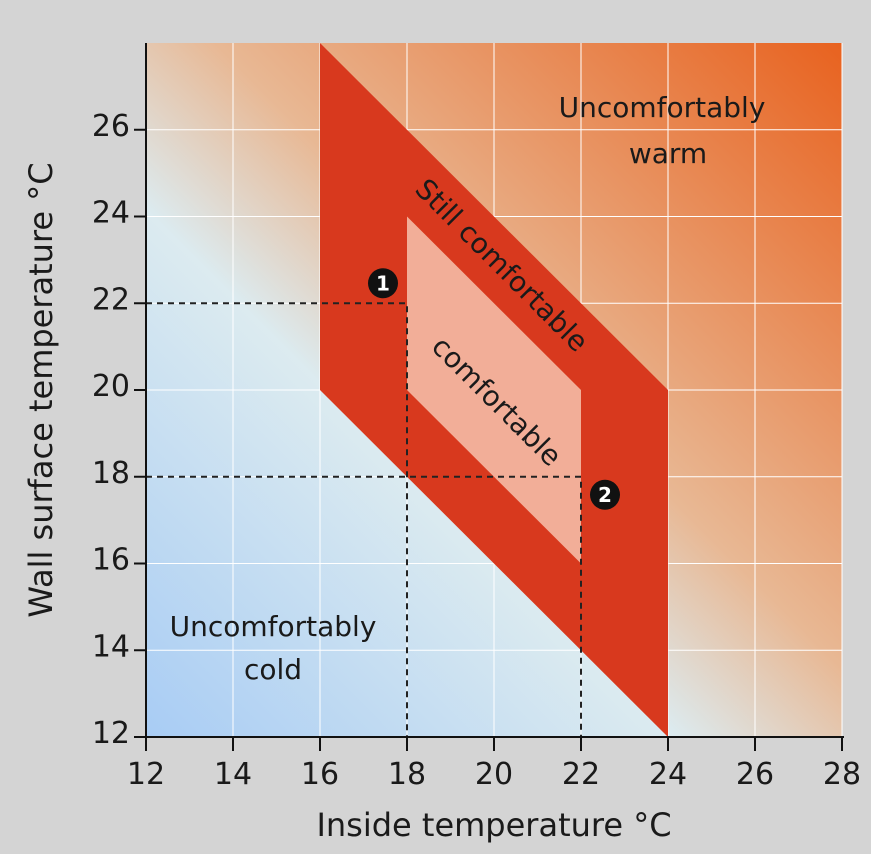 The height and width of the screenshot is (854, 871). Describe the element at coordinates (493, 825) in the screenshot. I see `x-axis-label: Inside temperature °C` at that location.